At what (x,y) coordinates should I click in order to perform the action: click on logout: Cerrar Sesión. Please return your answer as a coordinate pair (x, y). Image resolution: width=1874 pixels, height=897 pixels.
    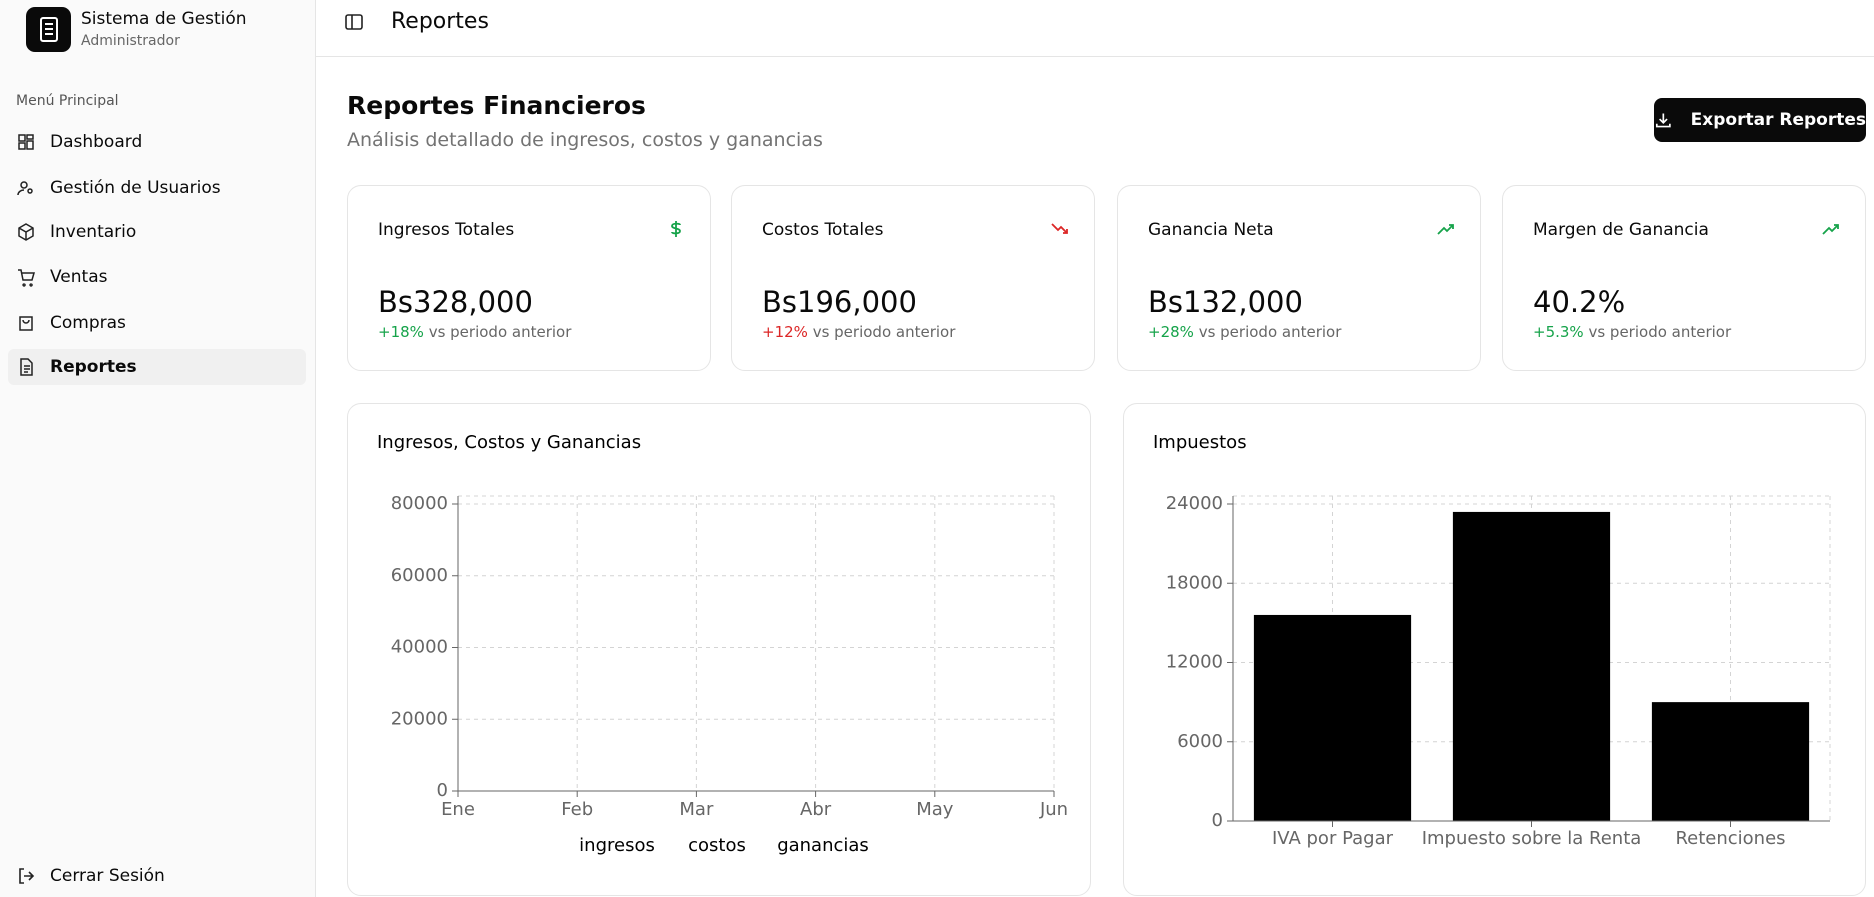
    Looking at the image, I should click on (156, 876).